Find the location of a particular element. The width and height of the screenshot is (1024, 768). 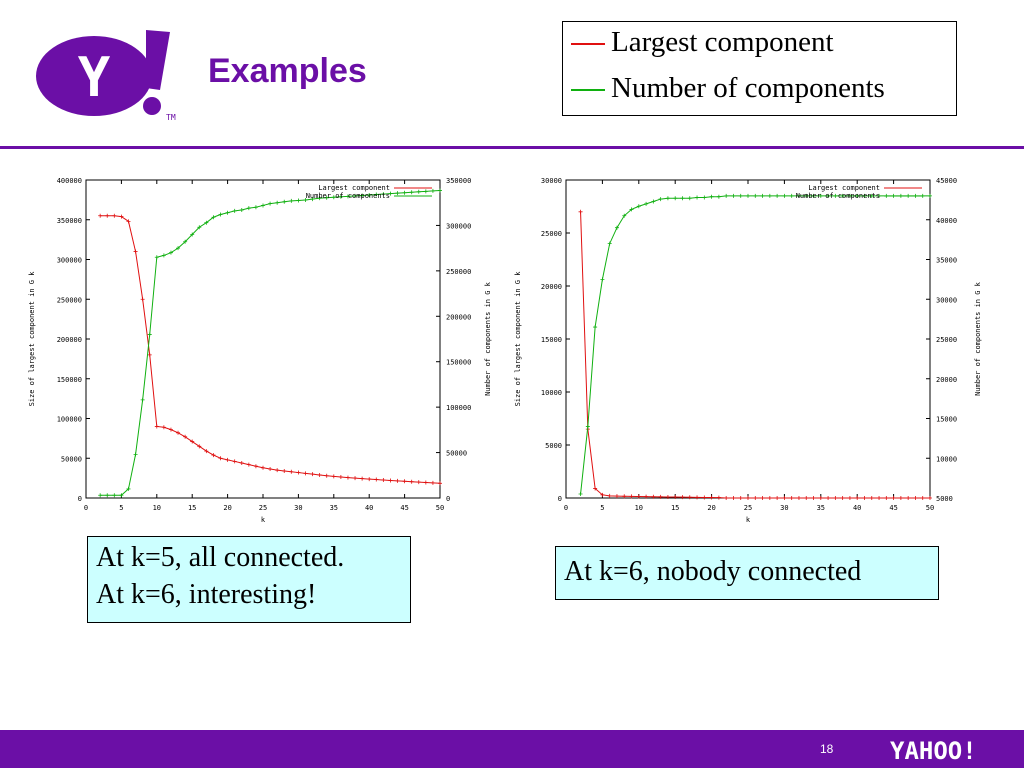

chart-legend-label: Number of components is located at coordinates (348, 196).